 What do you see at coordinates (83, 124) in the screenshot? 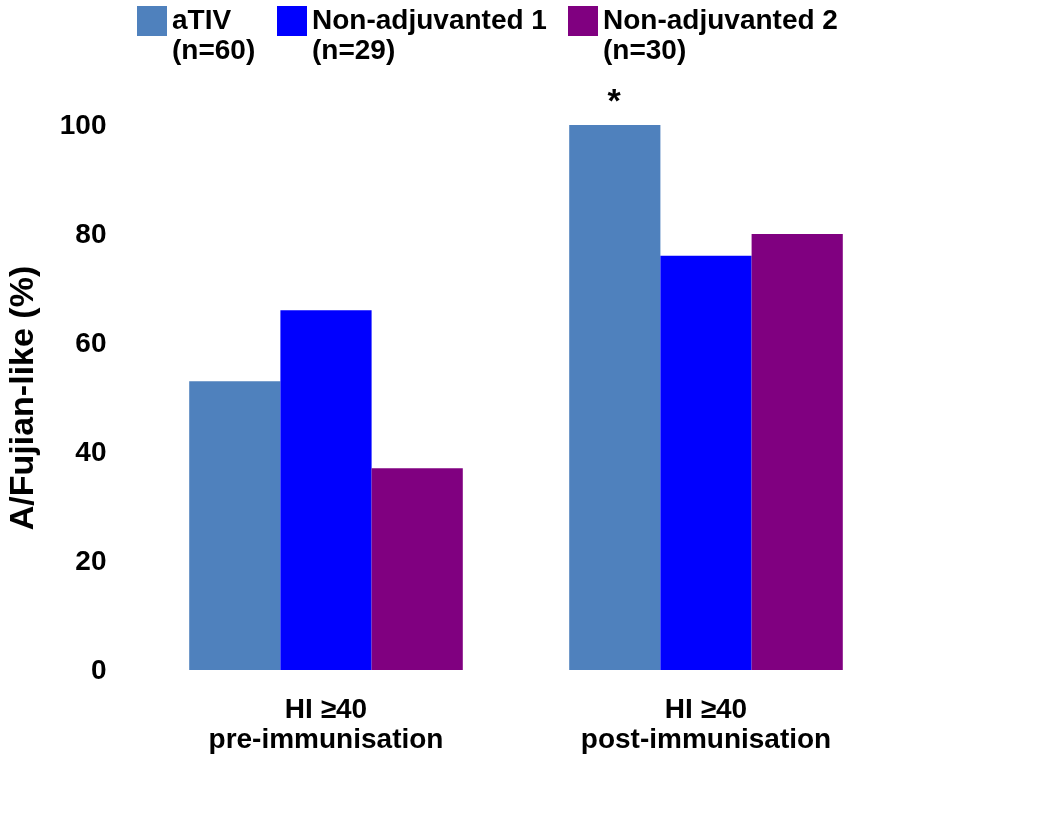
I see `y-tick-label: 100` at bounding box center [83, 124].